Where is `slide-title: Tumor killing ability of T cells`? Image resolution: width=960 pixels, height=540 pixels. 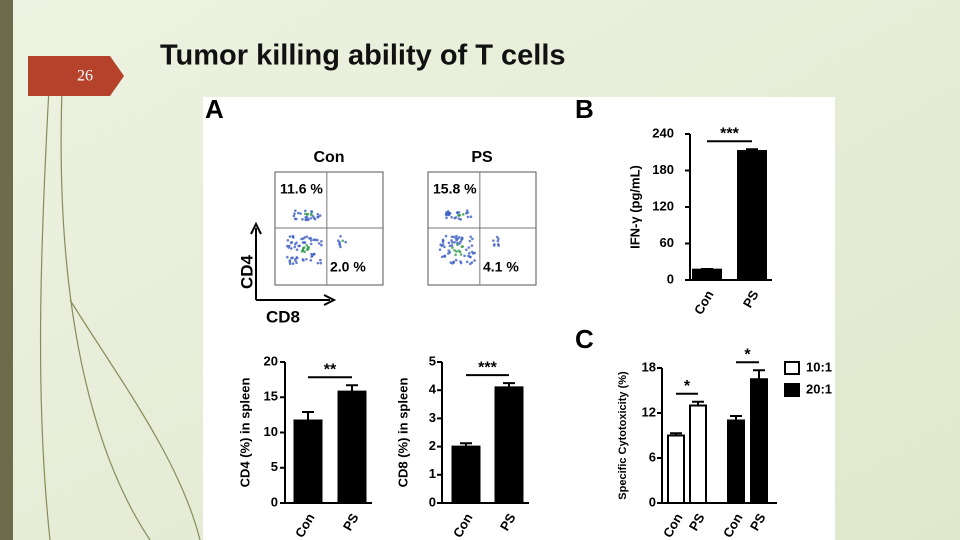 slide-title: Tumor killing ability of T cells is located at coordinates (363, 56).